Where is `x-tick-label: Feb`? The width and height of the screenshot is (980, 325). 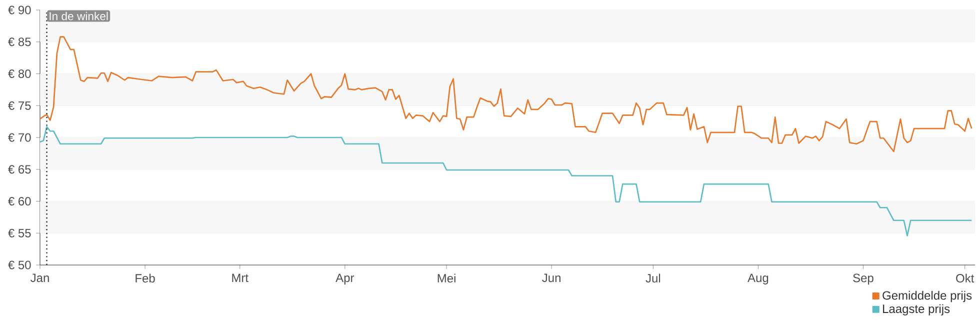 x-tick-label: Feb is located at coordinates (145, 278).